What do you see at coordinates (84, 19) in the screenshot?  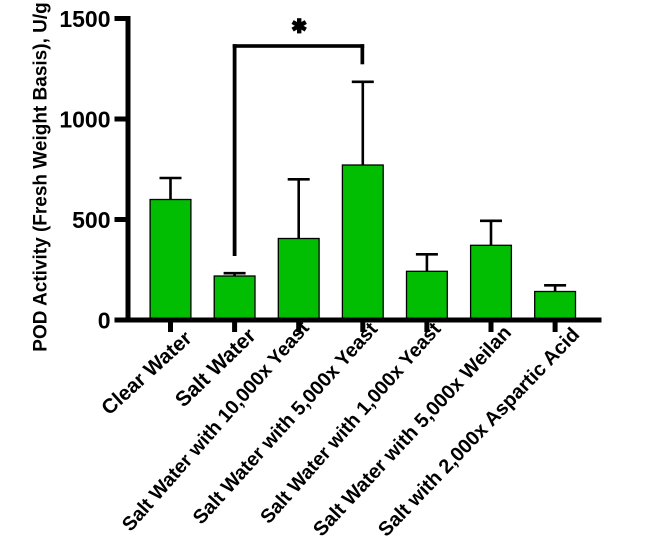 I see `svg-text: 1500` at bounding box center [84, 19].